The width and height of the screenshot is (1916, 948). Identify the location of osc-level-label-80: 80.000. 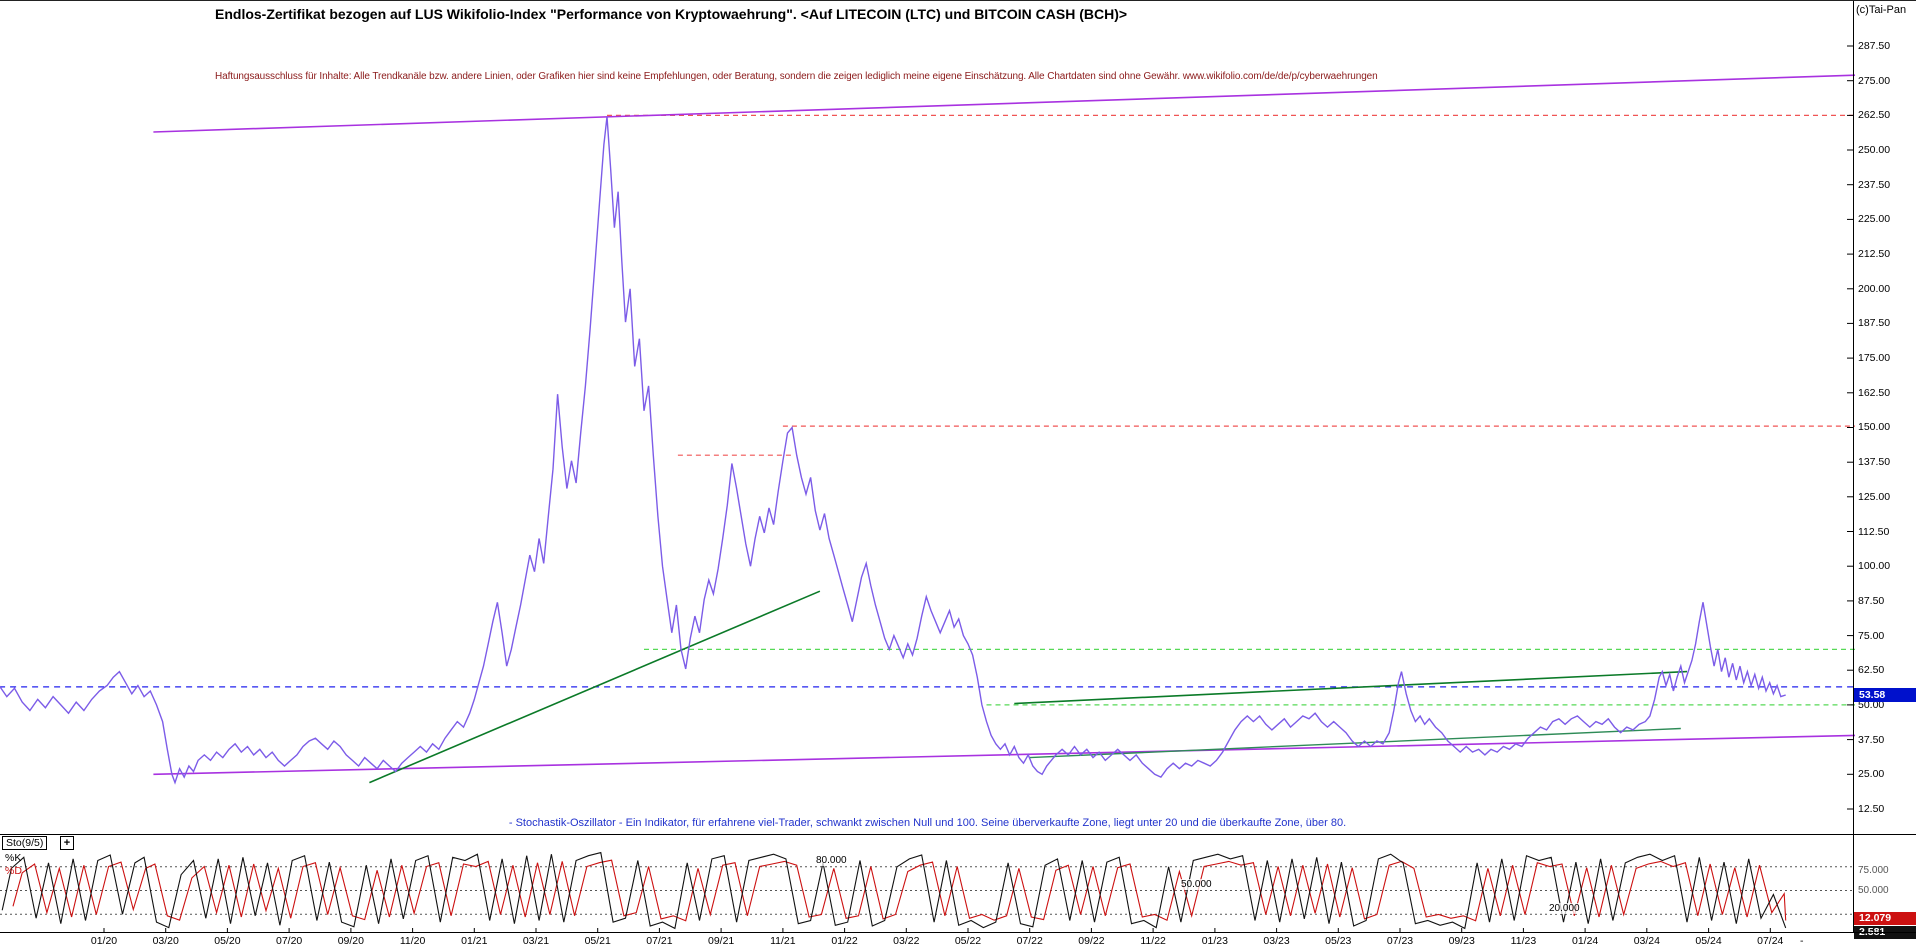
(831, 860).